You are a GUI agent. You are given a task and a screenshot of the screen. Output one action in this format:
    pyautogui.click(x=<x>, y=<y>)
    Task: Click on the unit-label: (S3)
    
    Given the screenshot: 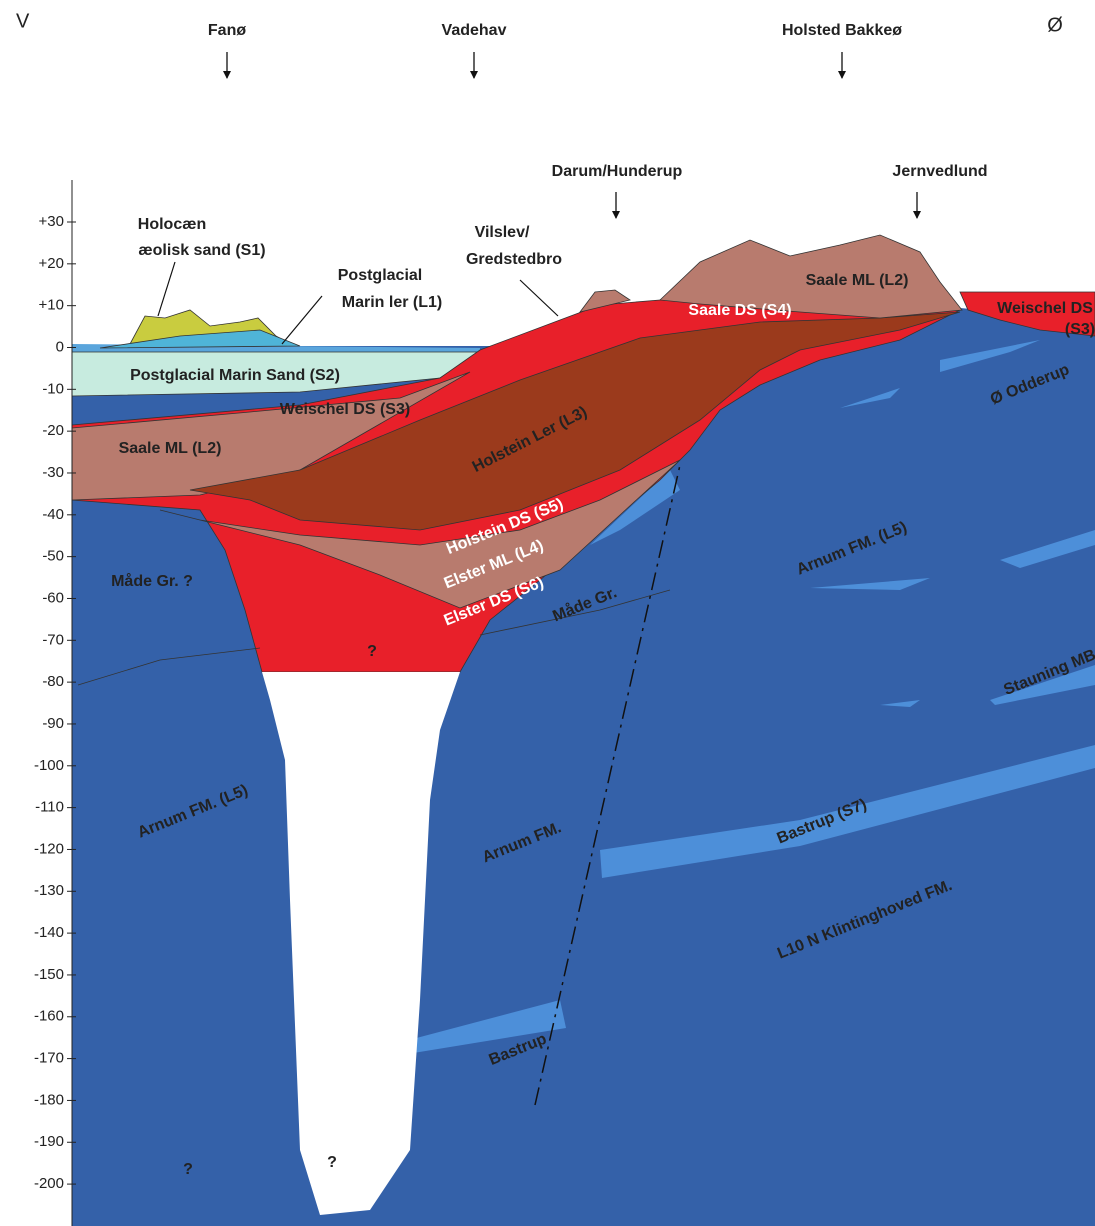 What is the action you would take?
    pyautogui.click(x=1080, y=329)
    